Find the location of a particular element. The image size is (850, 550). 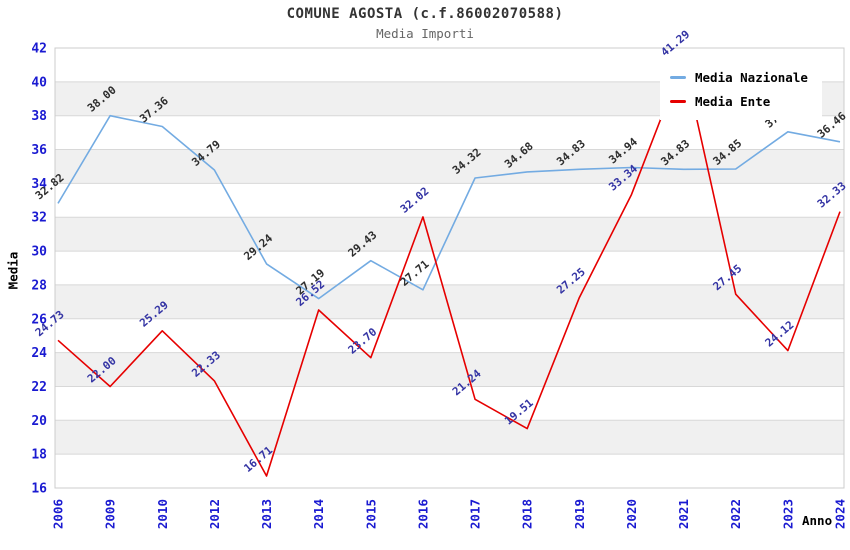

x-tick-label: 2009 is located at coordinates (110, 514).